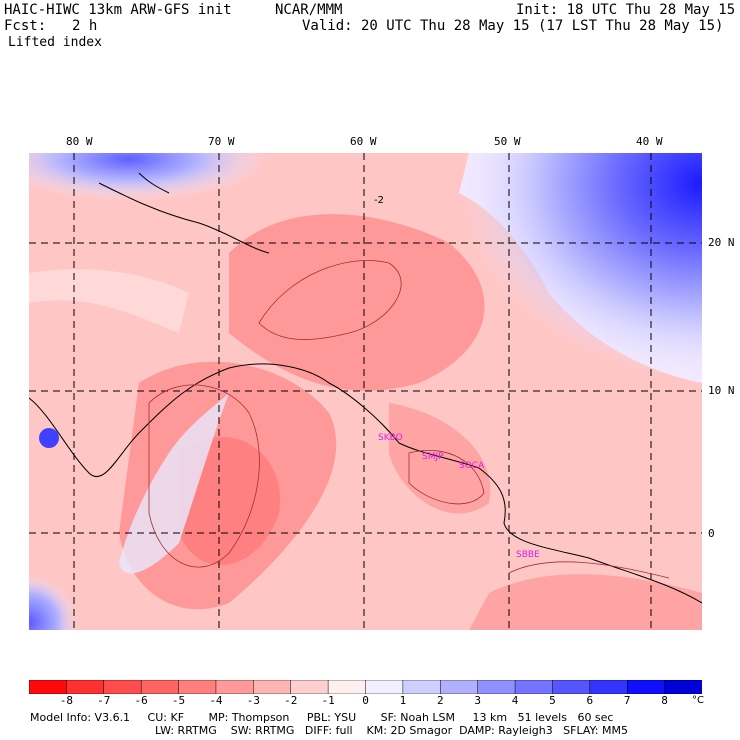 The image size is (740, 740). I want to click on colorbar-tick-label: 2, so click(440, 700).